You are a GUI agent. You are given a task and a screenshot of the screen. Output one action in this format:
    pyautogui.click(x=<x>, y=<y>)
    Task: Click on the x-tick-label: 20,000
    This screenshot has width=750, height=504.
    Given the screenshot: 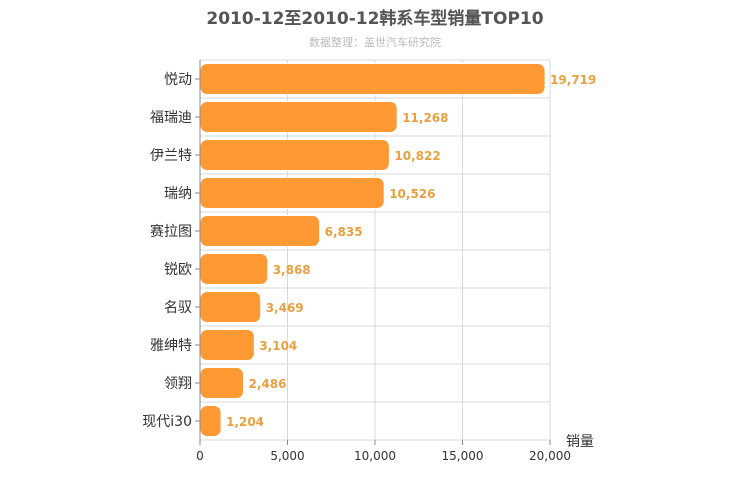 What is the action you would take?
    pyautogui.click(x=550, y=456)
    